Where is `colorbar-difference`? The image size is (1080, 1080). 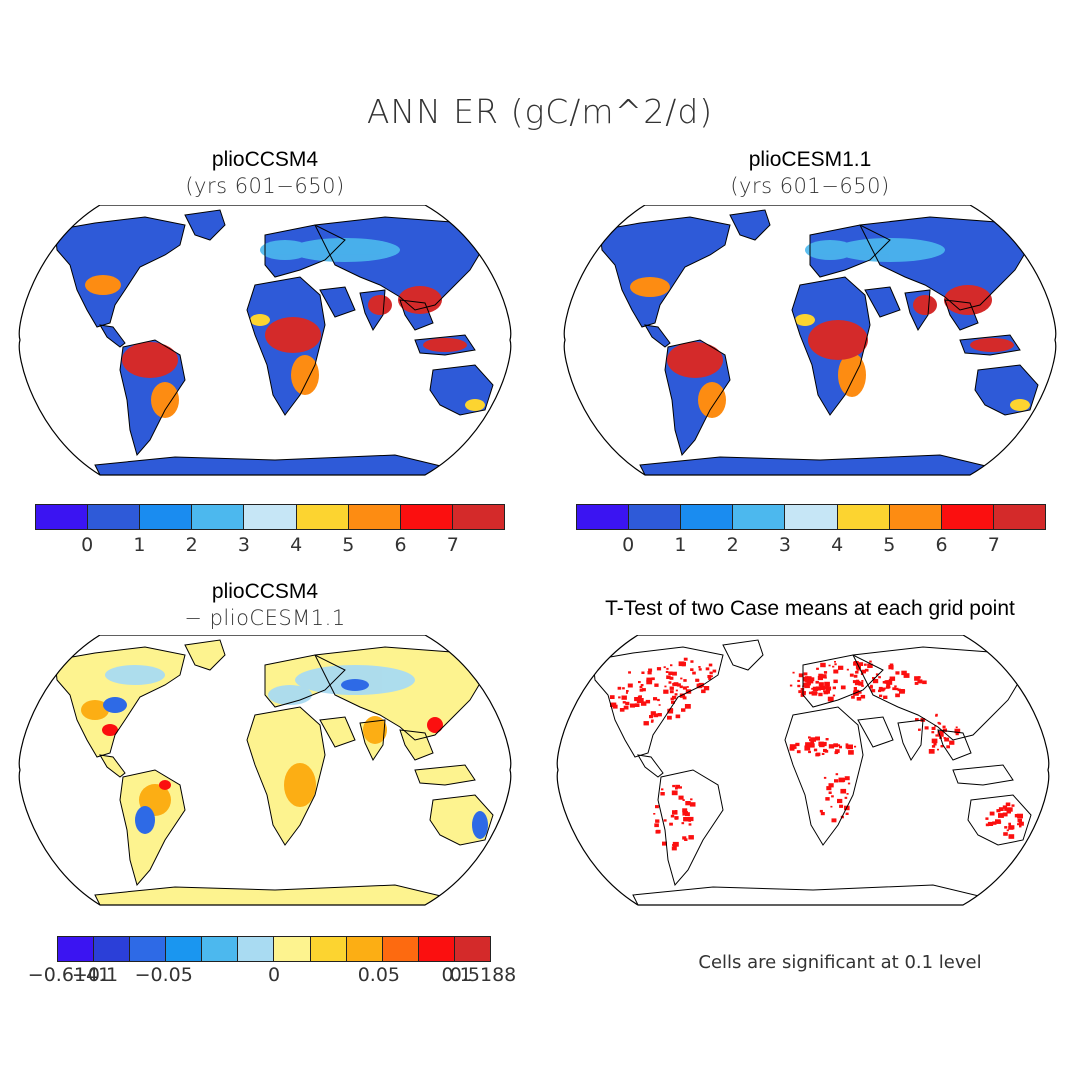 colorbar-difference is located at coordinates (274, 949).